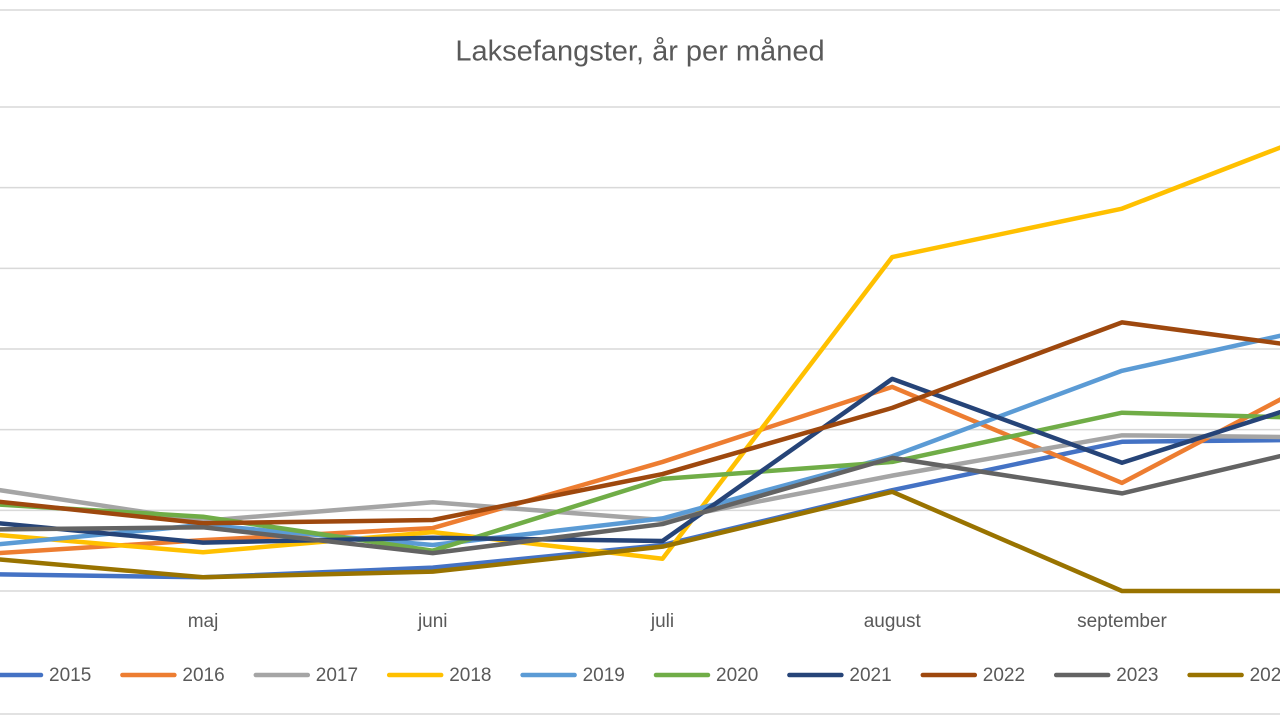 The width and height of the screenshot is (1280, 720). I want to click on legend-label: 2022, so click(1004, 675).